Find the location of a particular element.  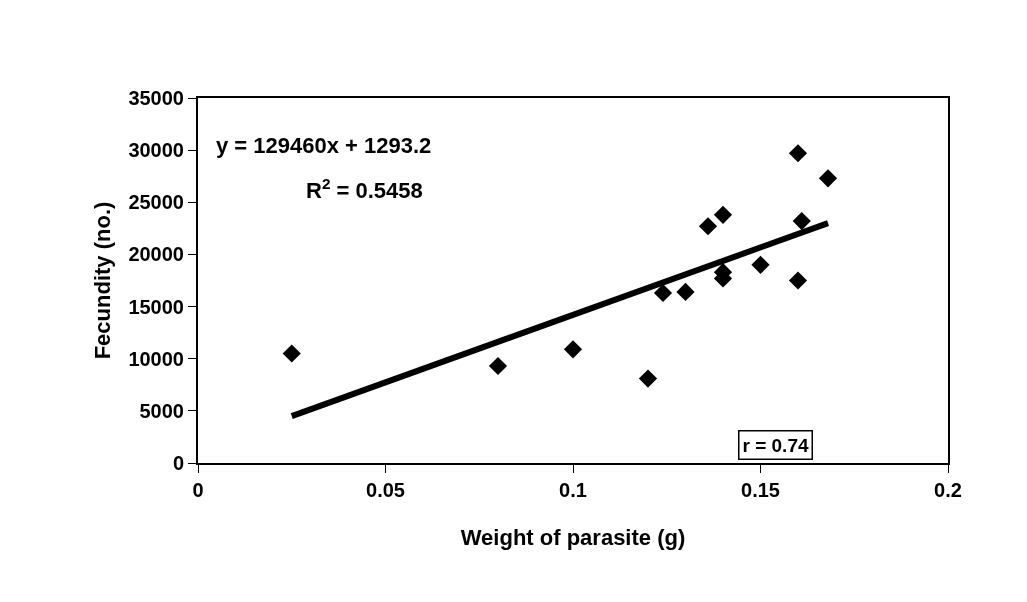

y-tick-label: 20000 is located at coordinates (156, 254).